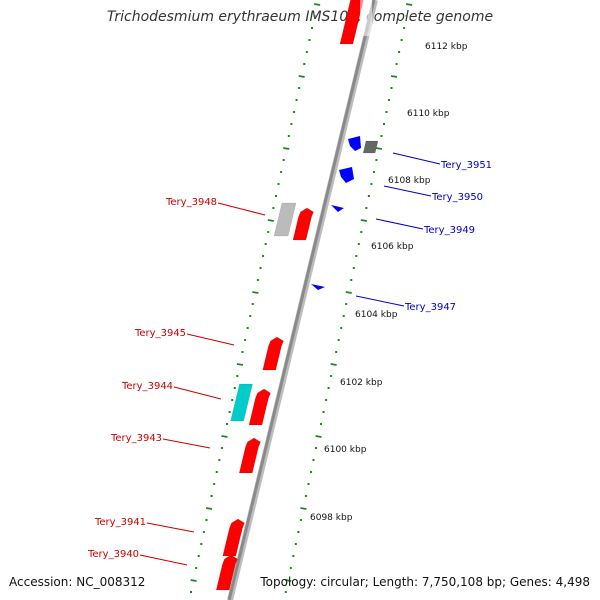 The height and width of the screenshot is (600, 600). I want to click on gene-label-reverse: Tery_3950, so click(457, 197).